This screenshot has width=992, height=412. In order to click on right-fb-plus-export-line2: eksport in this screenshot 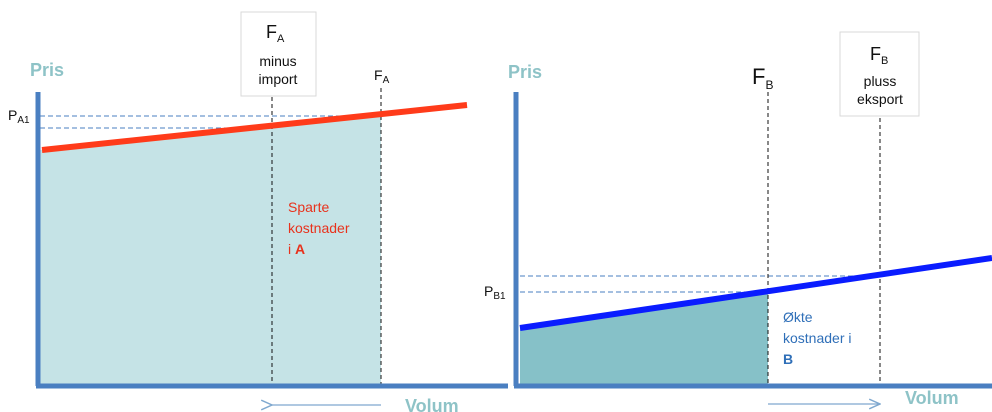, I will do `click(880, 99)`.